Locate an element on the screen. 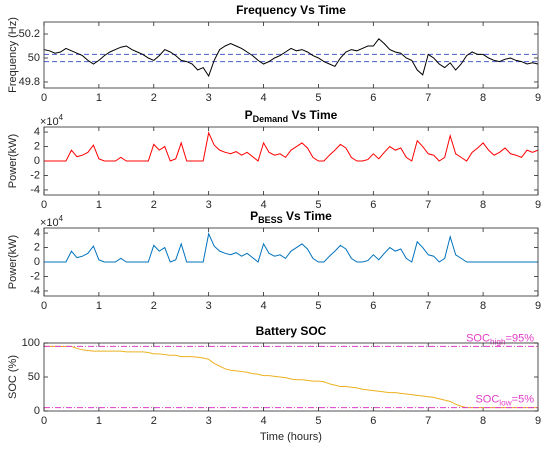 The height and width of the screenshot is (450, 550). x-axis-label: Time (hours) is located at coordinates (291, 437).